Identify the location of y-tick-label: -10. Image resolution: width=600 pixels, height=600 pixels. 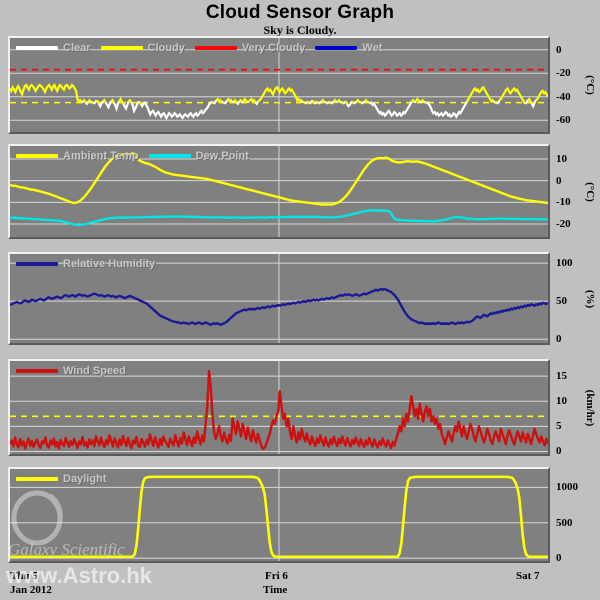
(563, 202).